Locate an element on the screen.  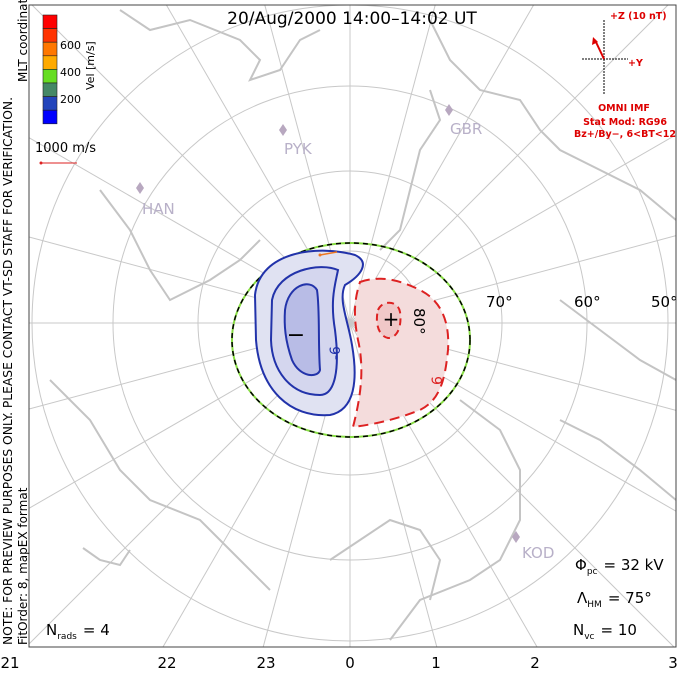
hm-boundary is located at coordinates (351, 340).